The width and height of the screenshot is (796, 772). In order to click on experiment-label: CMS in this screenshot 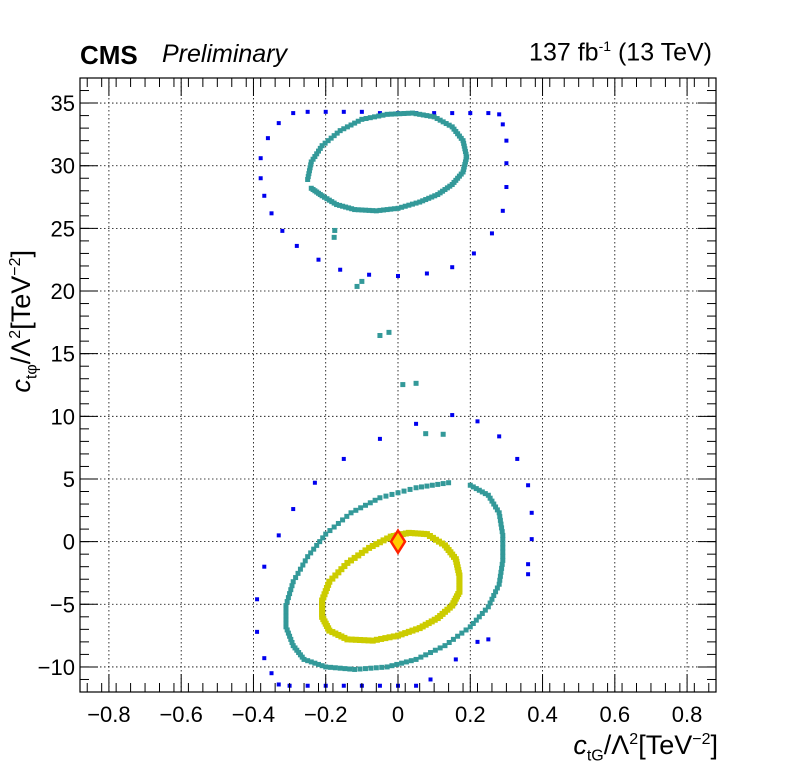, I will do `click(109, 55)`.